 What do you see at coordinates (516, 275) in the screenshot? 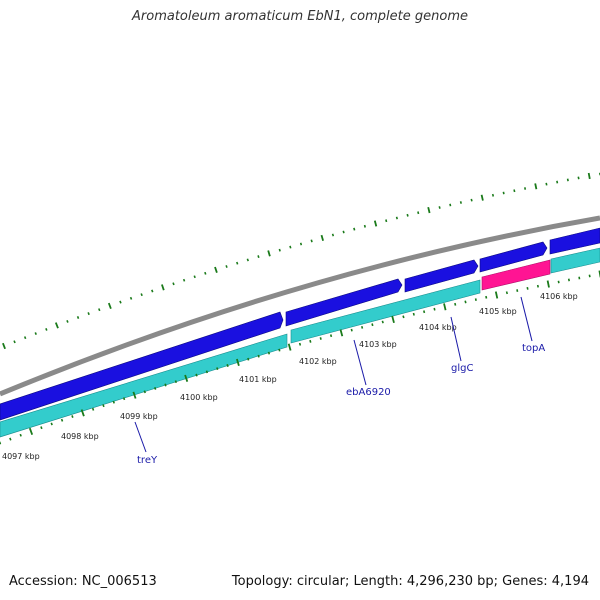
I see `gene-reverse-topA` at bounding box center [516, 275].